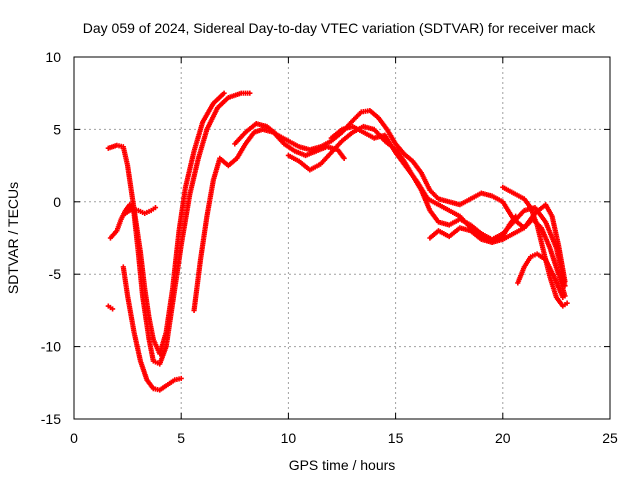 This screenshot has width=640, height=480. What do you see at coordinates (53, 57) in the screenshot?
I see `y-tick-label: 10` at bounding box center [53, 57].